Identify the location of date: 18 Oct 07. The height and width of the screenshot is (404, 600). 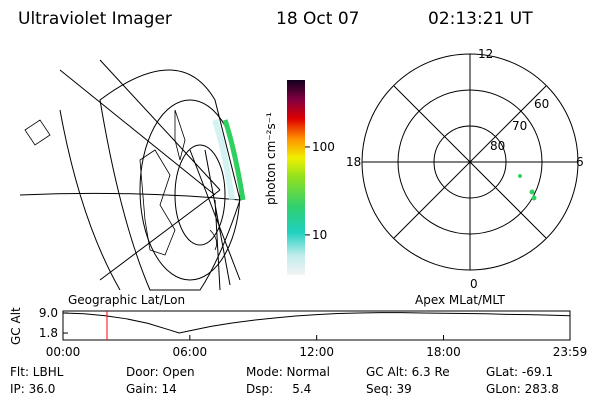
(317, 19).